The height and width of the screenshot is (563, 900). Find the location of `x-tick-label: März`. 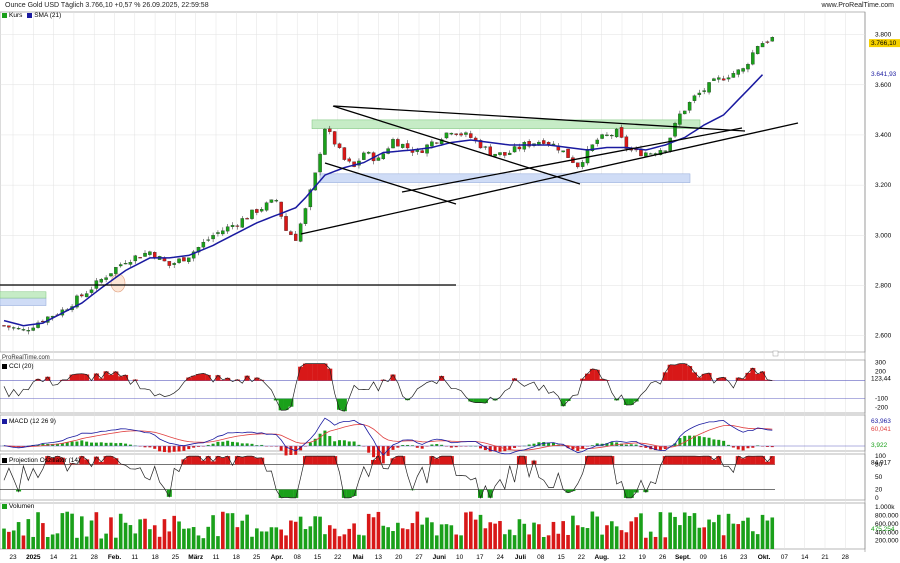

x-tick-label: März is located at coordinates (196, 557).